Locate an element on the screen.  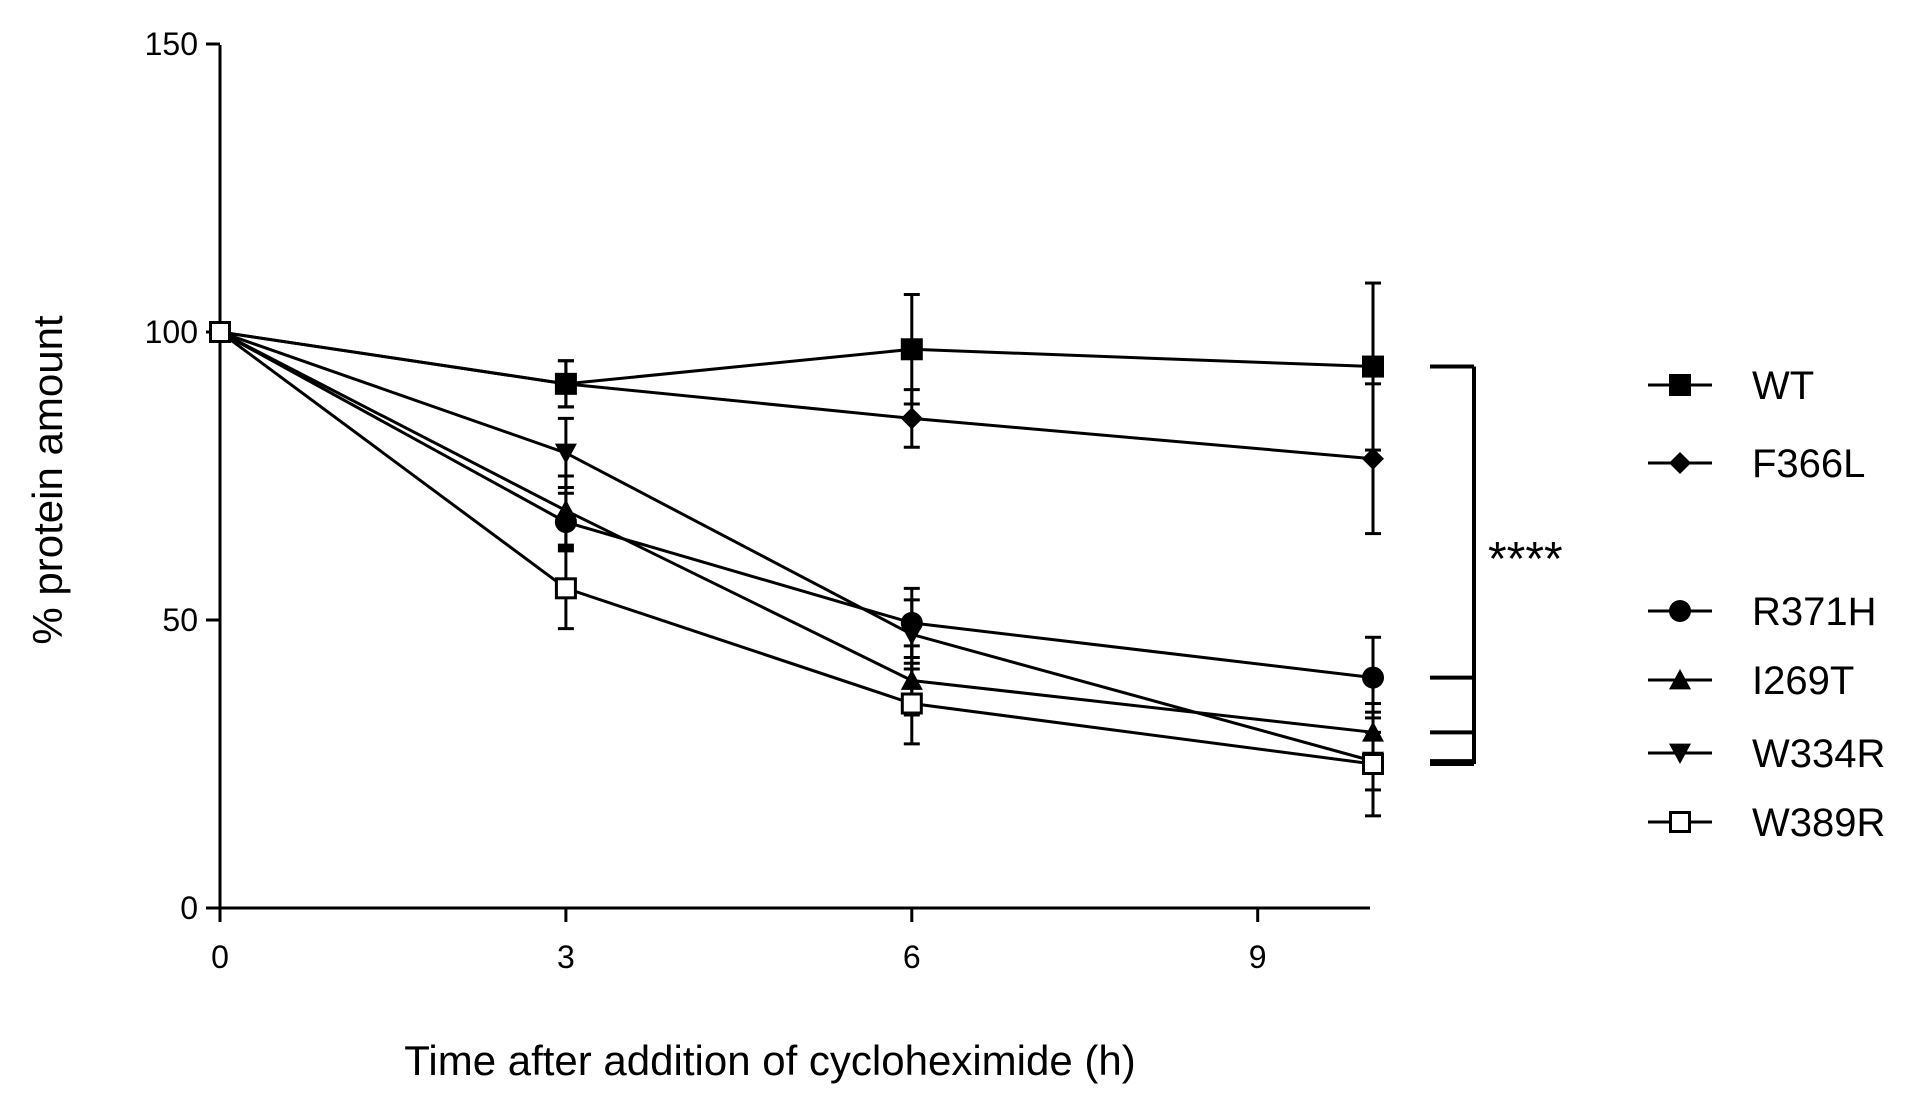
significance-bracket is located at coordinates (1453, 565).